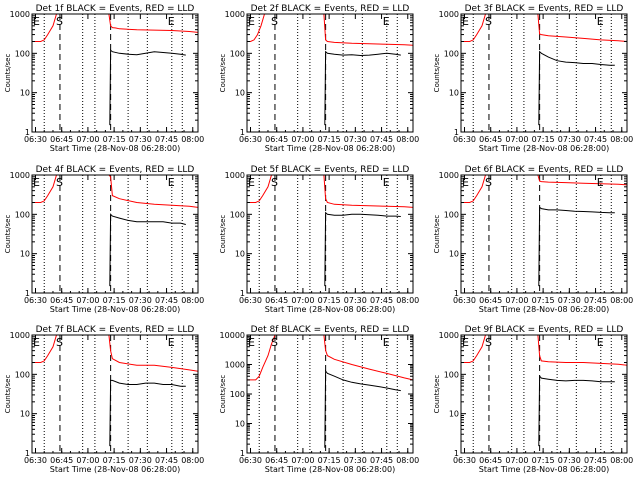 The height and width of the screenshot is (480, 640). What do you see at coordinates (544, 9) in the screenshot?
I see `chart-title: Det 3f BLACK = Events, RED = LLD` at bounding box center [544, 9].